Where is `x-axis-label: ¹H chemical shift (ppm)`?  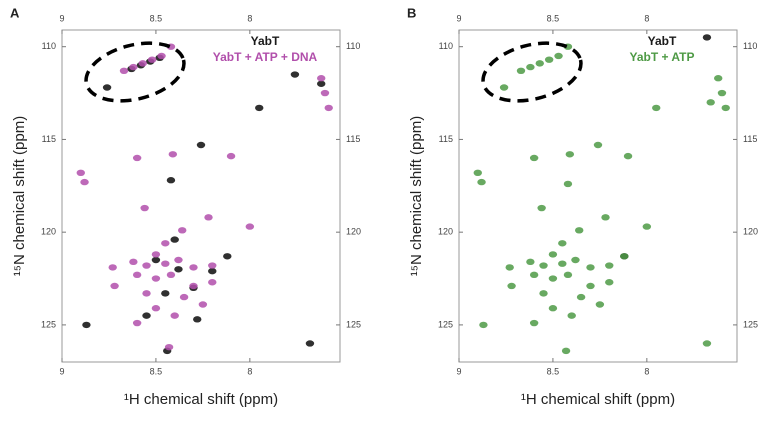 x-axis-label: ¹H chemical shift (ppm) is located at coordinates (598, 399).